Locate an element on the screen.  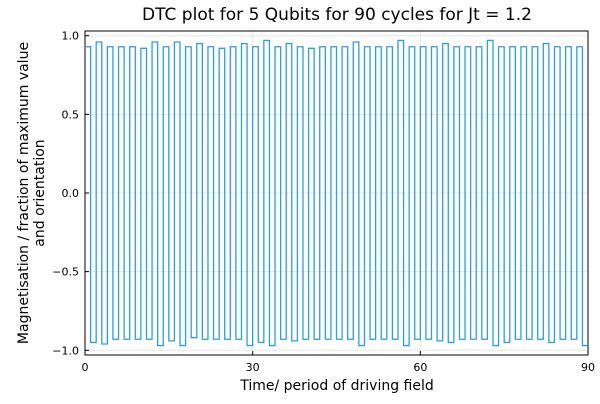
y-tick-label-2: 0.0 is located at coordinates (71, 193).